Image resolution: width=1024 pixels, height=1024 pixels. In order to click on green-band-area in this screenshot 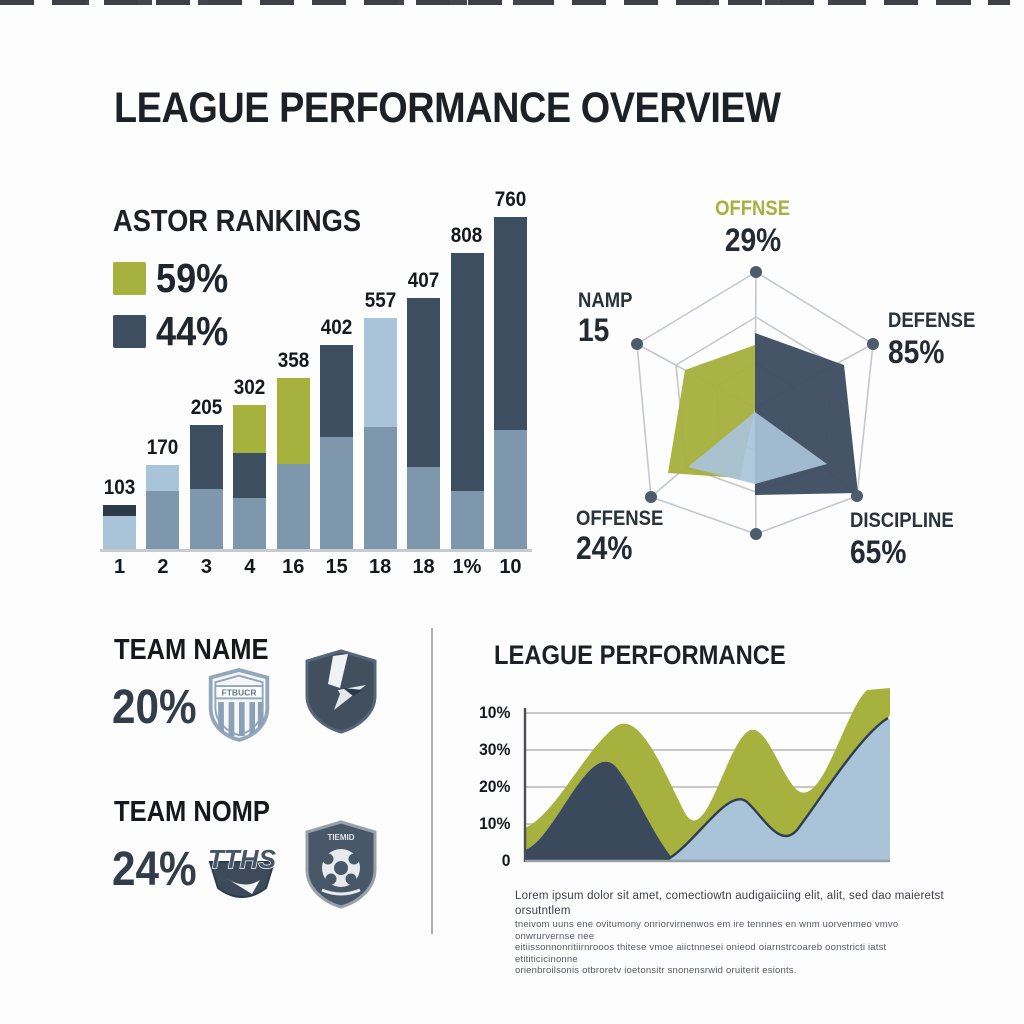, I will do `click(707, 774)`.